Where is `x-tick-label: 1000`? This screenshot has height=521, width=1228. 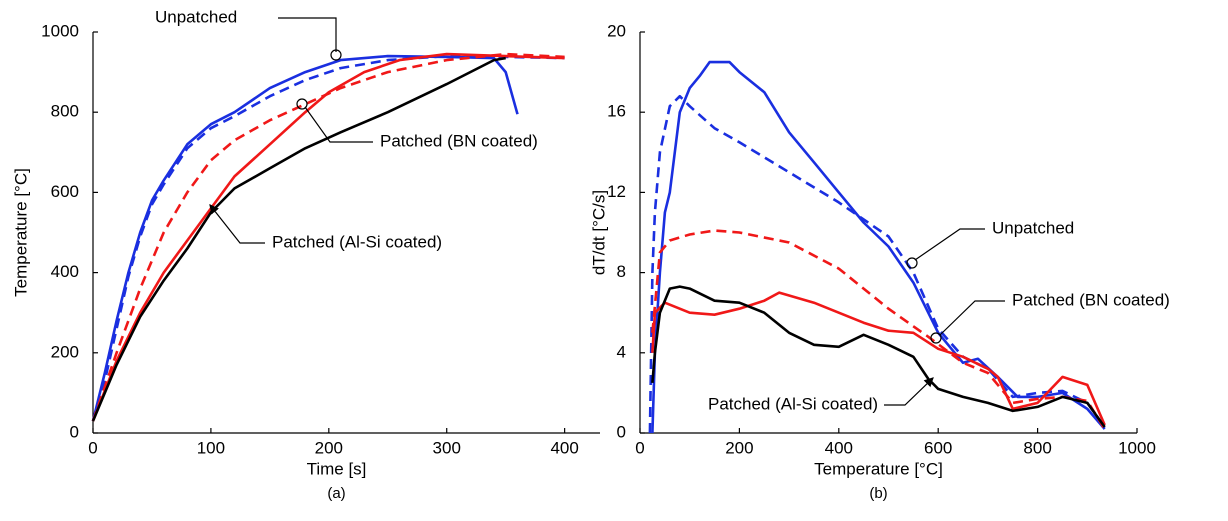 x-tick-label: 1000 is located at coordinates (1137, 447).